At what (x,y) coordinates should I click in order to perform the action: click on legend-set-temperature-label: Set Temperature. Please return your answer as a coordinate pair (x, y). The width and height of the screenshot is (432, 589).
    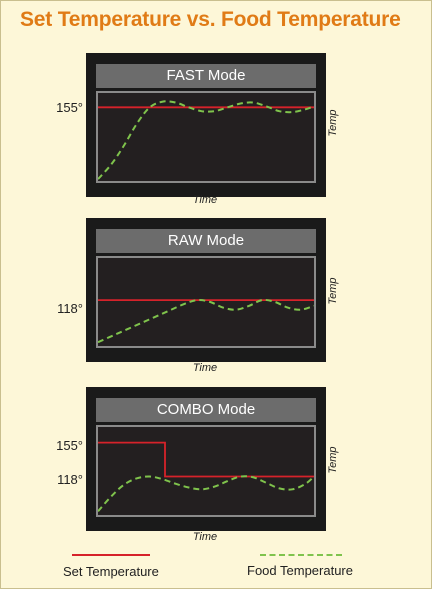
    Looking at the image, I should click on (111, 571).